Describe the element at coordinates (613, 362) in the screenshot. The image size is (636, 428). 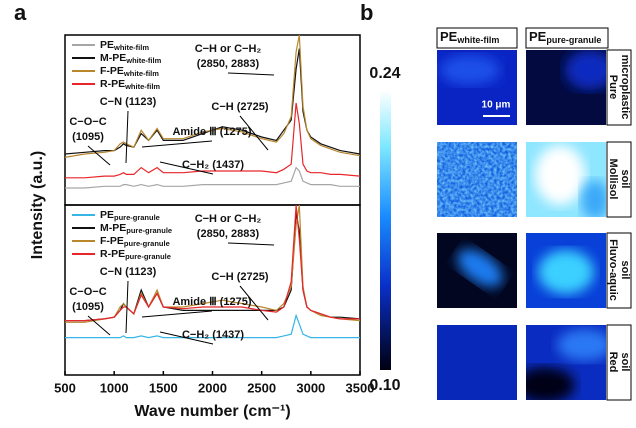
I see `row-label: Red` at that location.